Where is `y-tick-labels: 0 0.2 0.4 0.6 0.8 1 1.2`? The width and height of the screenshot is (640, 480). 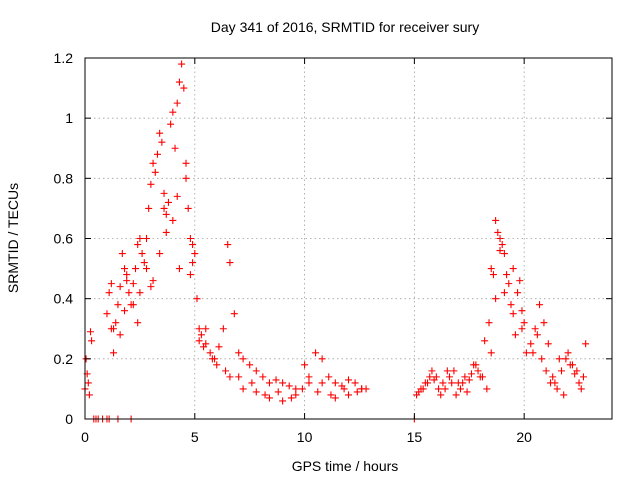 y-tick-labels: 0 0.2 0.4 0.6 0.8 1 1.2 is located at coordinates (64, 238).